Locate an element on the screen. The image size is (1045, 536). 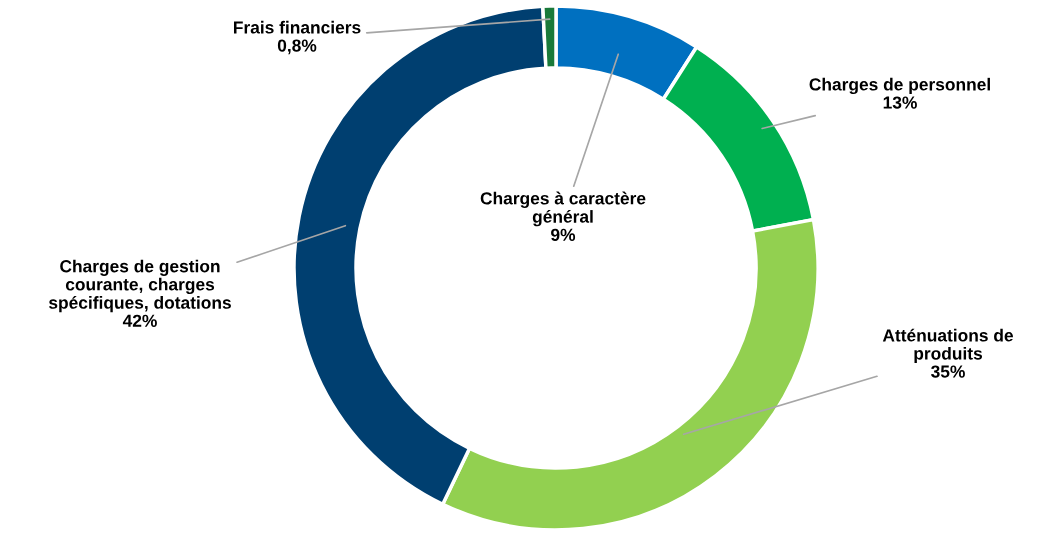
data-label: 42% is located at coordinates (139, 320).